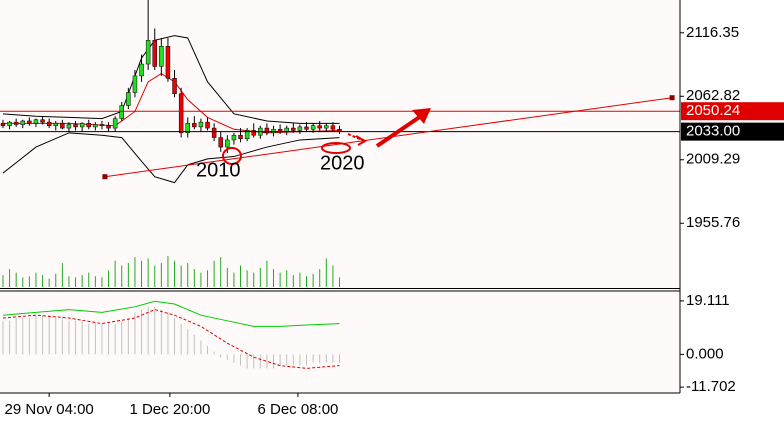  What do you see at coordinates (712, 32) in the screenshot?
I see `y-tick-label: 2116.35` at bounding box center [712, 32].